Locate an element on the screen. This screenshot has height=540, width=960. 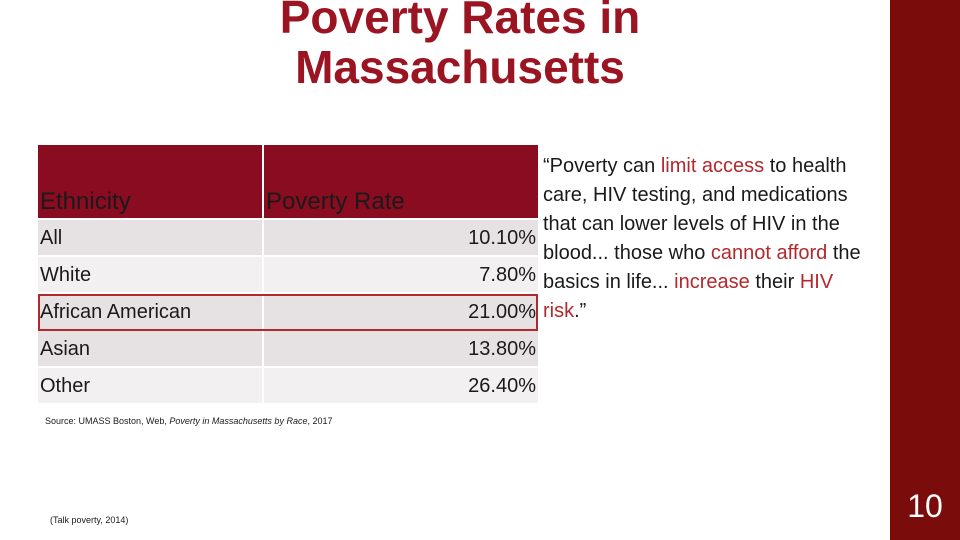
source-title: Poverty in Massachusetts by Race is located at coordinates (238, 421).